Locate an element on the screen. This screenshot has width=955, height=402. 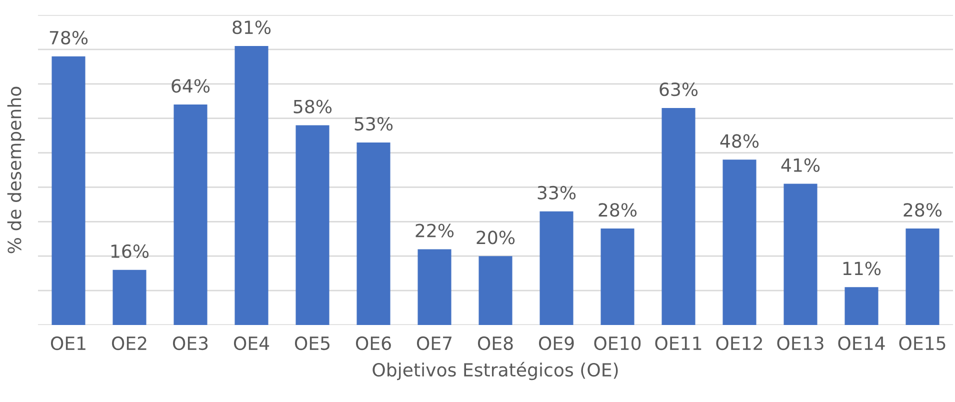
x-axis-title: Objetivos Estratégicos (OE) is located at coordinates (495, 371).